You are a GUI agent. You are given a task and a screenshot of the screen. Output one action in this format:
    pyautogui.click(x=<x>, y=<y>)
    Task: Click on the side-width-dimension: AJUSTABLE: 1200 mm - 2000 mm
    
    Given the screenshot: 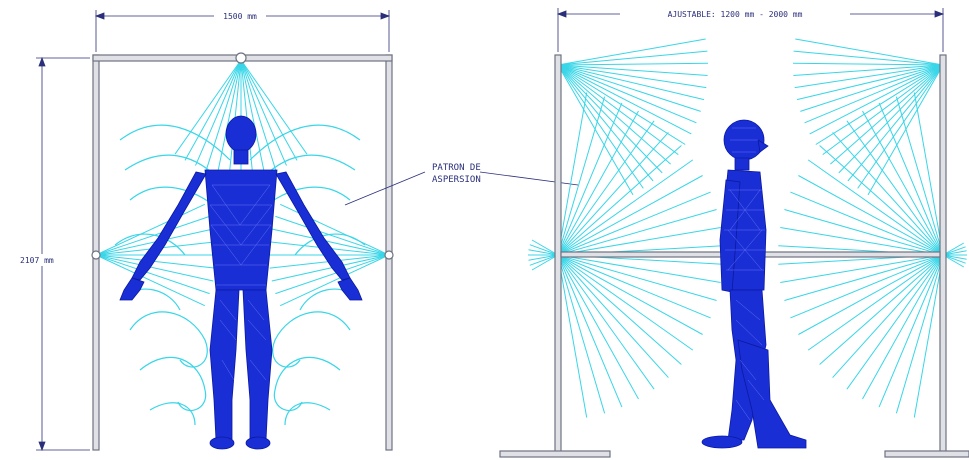 What is the action you would take?
    pyautogui.click(x=735, y=14)
    